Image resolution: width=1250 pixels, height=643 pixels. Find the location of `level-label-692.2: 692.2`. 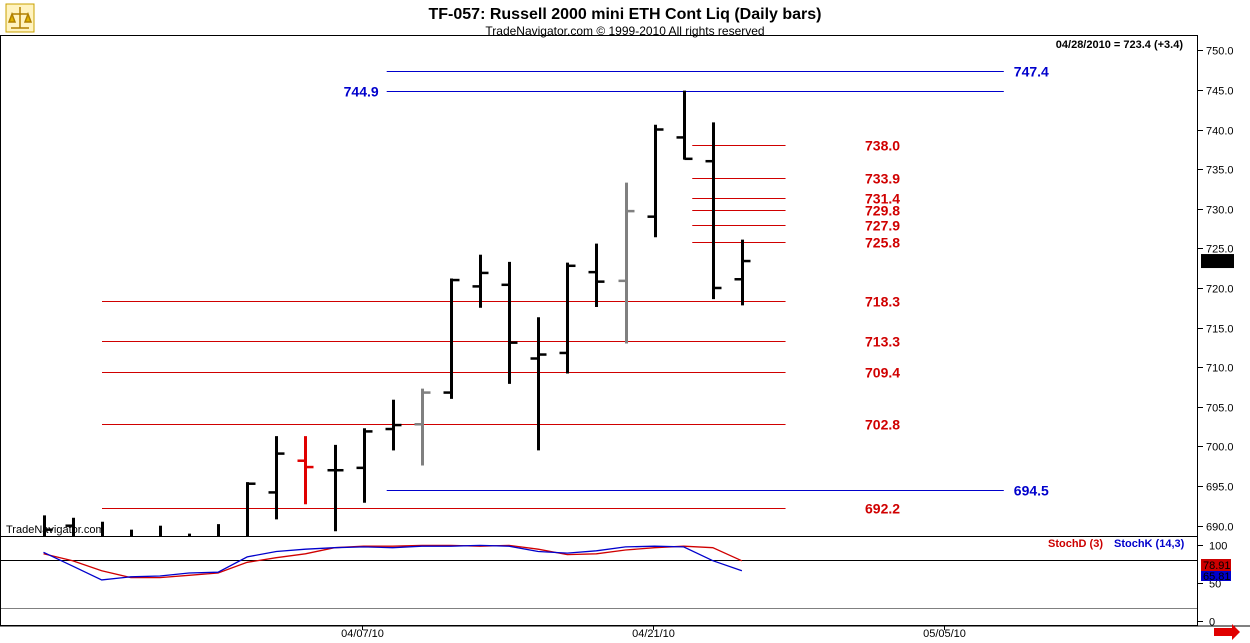

level-label-692.2: 692.2 is located at coordinates (882, 509).